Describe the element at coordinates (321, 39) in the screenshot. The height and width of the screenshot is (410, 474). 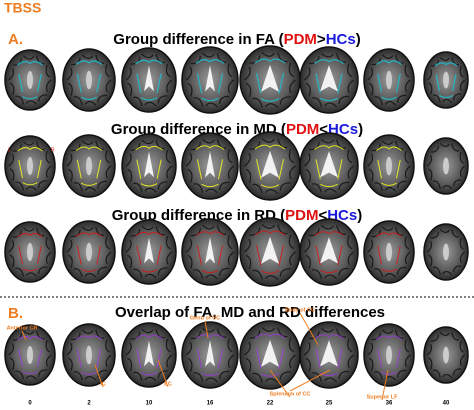
I see `title-part: >` at that location.